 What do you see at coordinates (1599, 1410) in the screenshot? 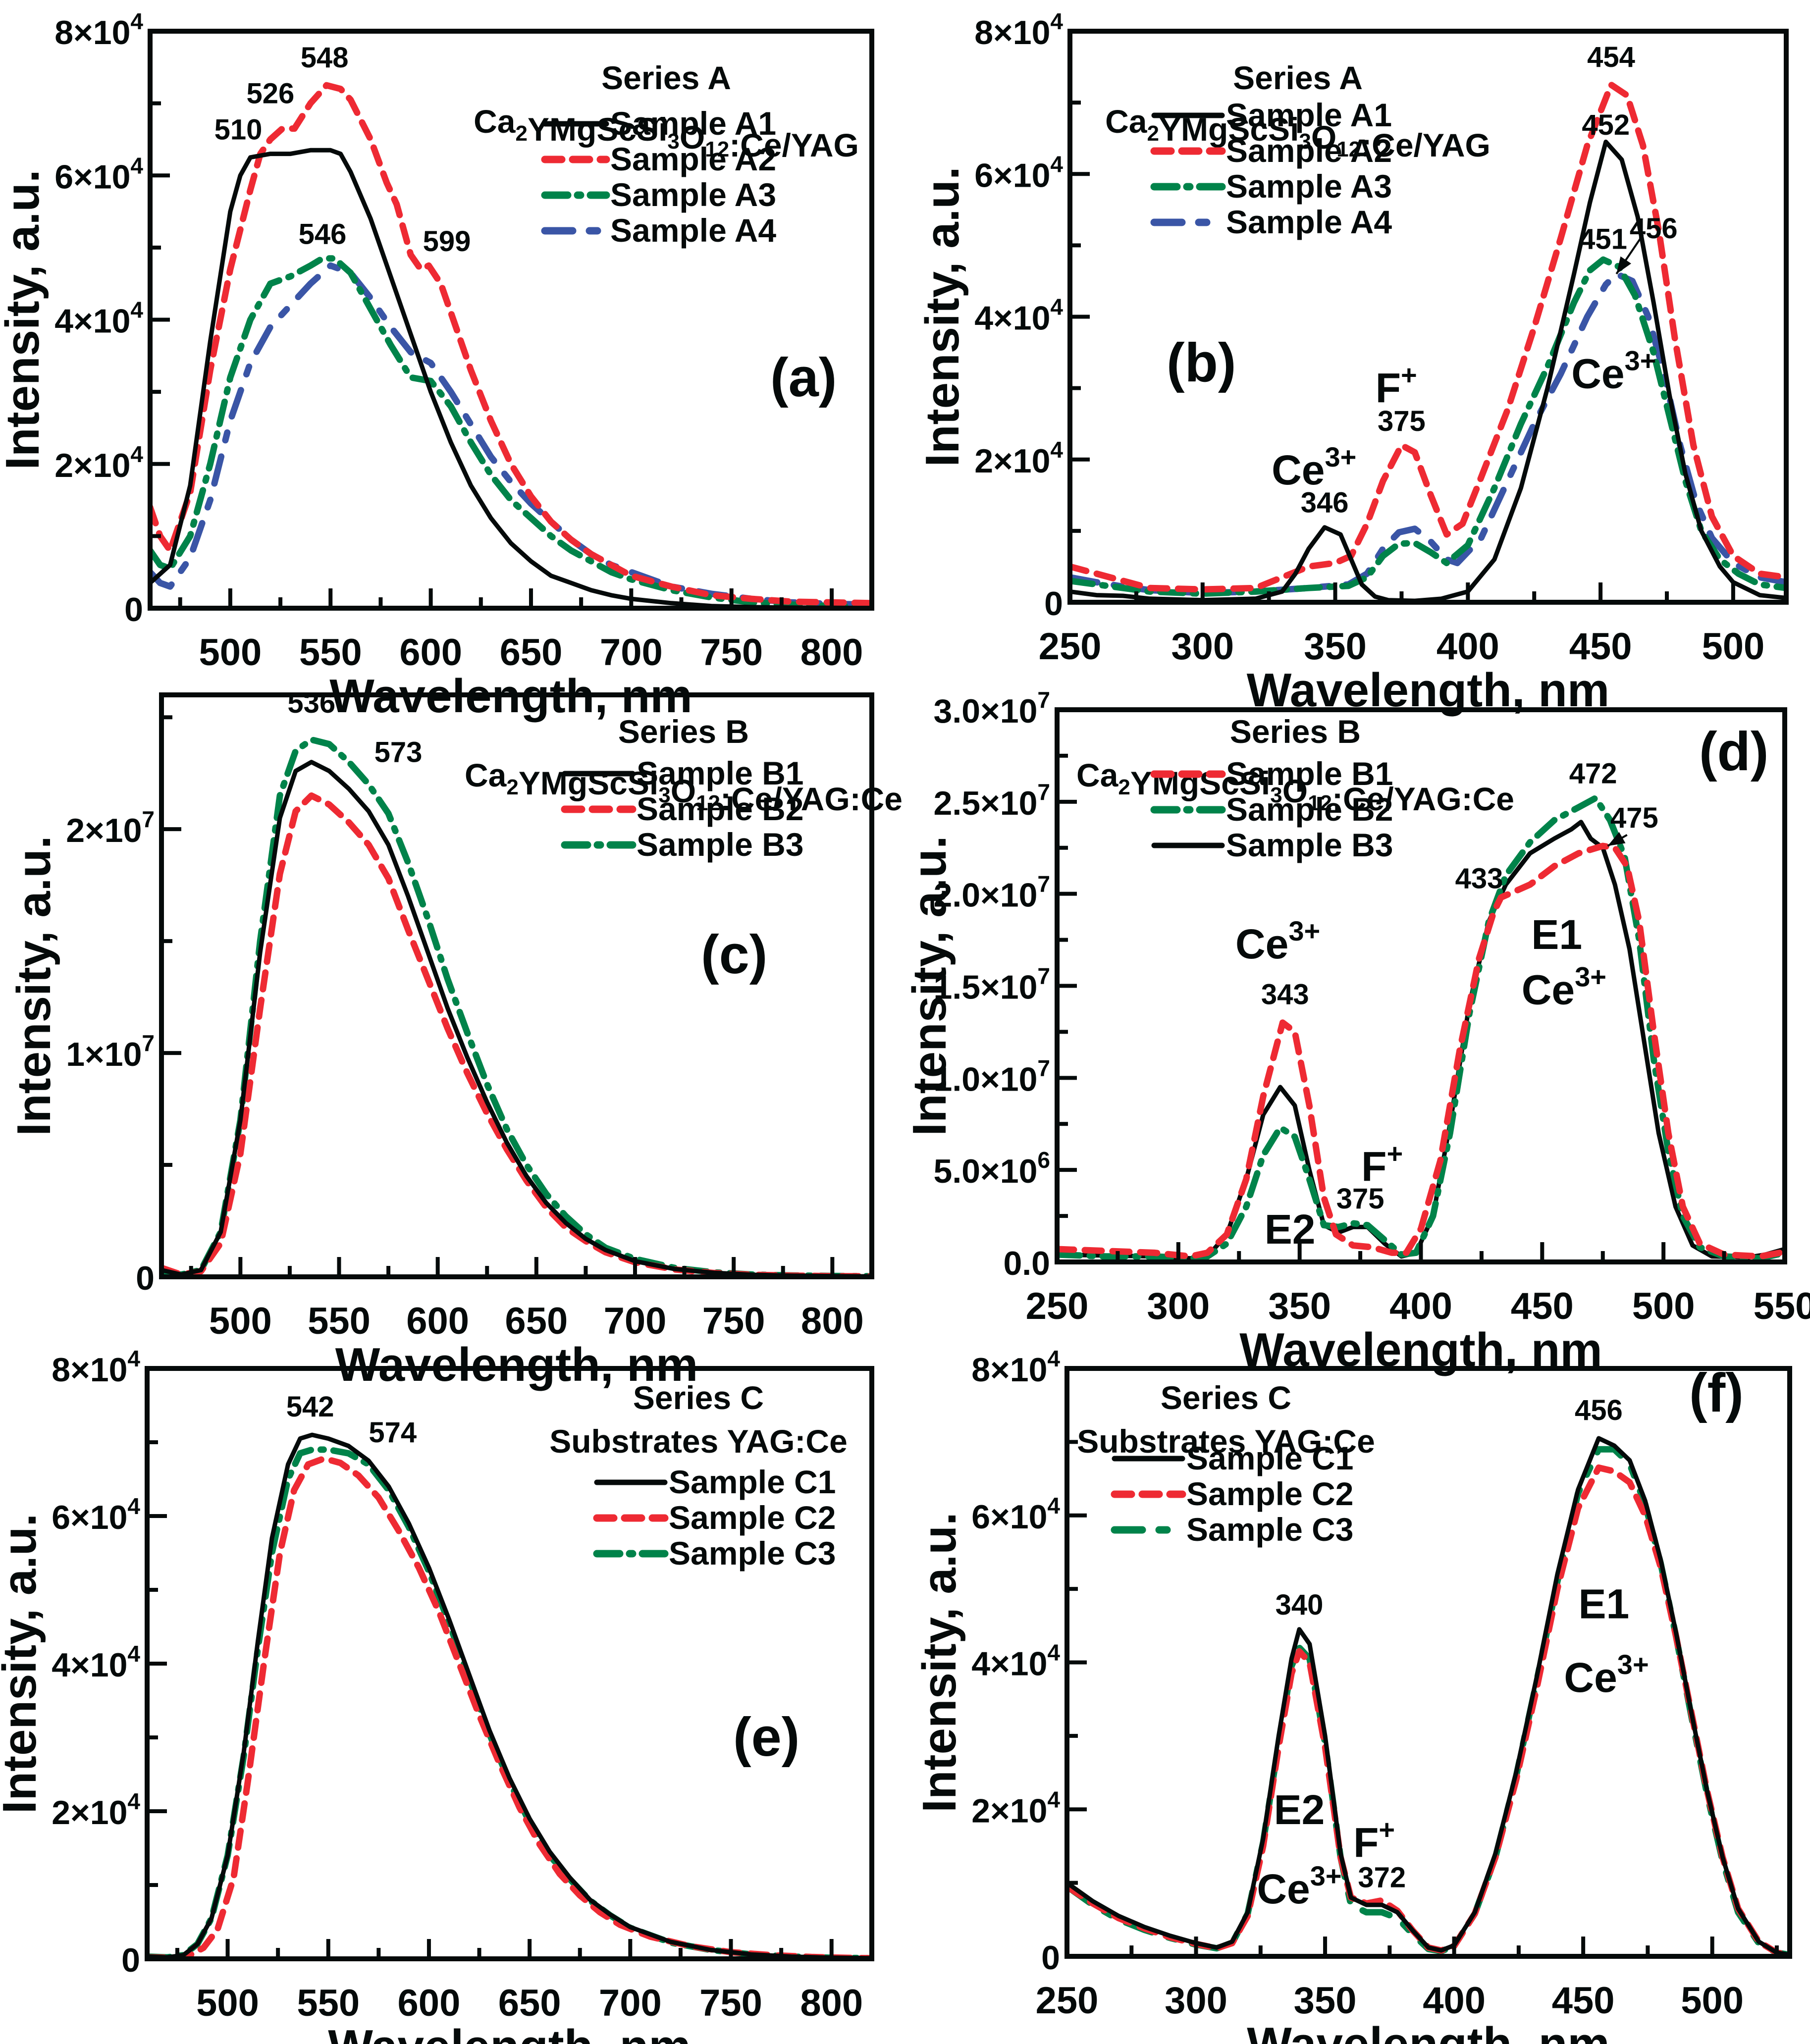
I see `peak-annotation: 456` at bounding box center [1599, 1410].